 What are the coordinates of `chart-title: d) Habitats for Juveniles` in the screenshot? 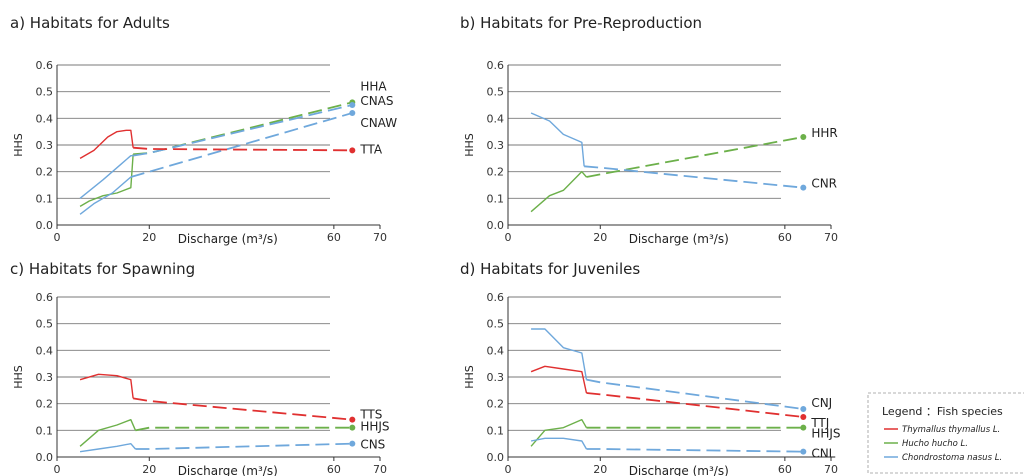 It's located at (550, 269).